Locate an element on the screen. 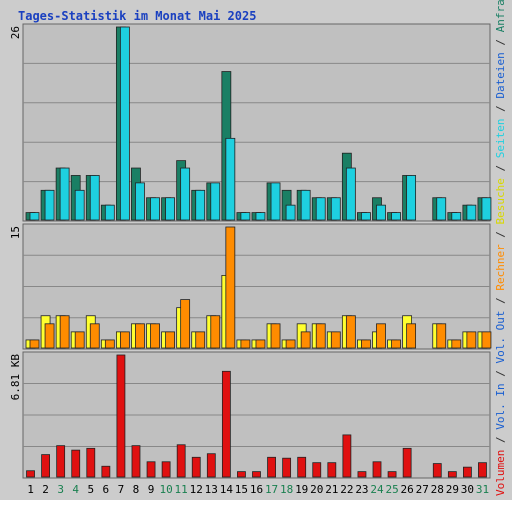  x-tick-label: 19 is located at coordinates (301, 489).